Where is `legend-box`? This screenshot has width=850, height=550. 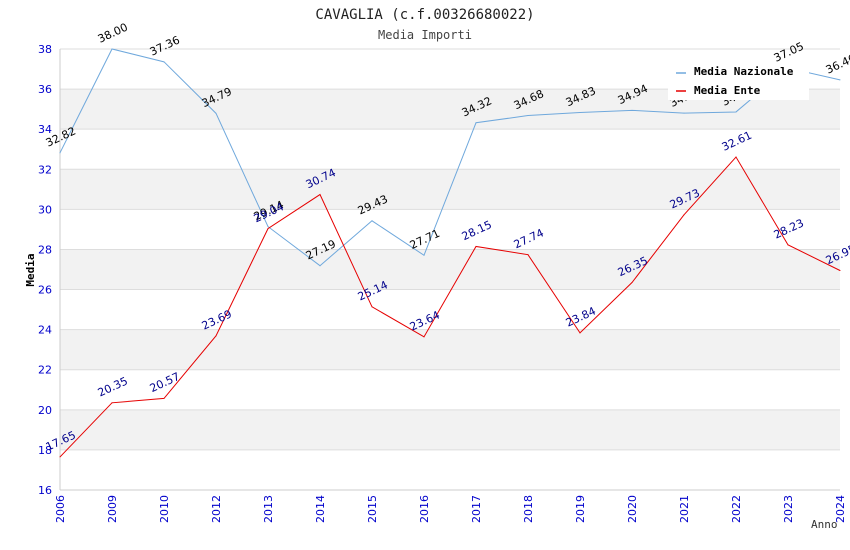
legend-box is located at coordinates (738, 81).